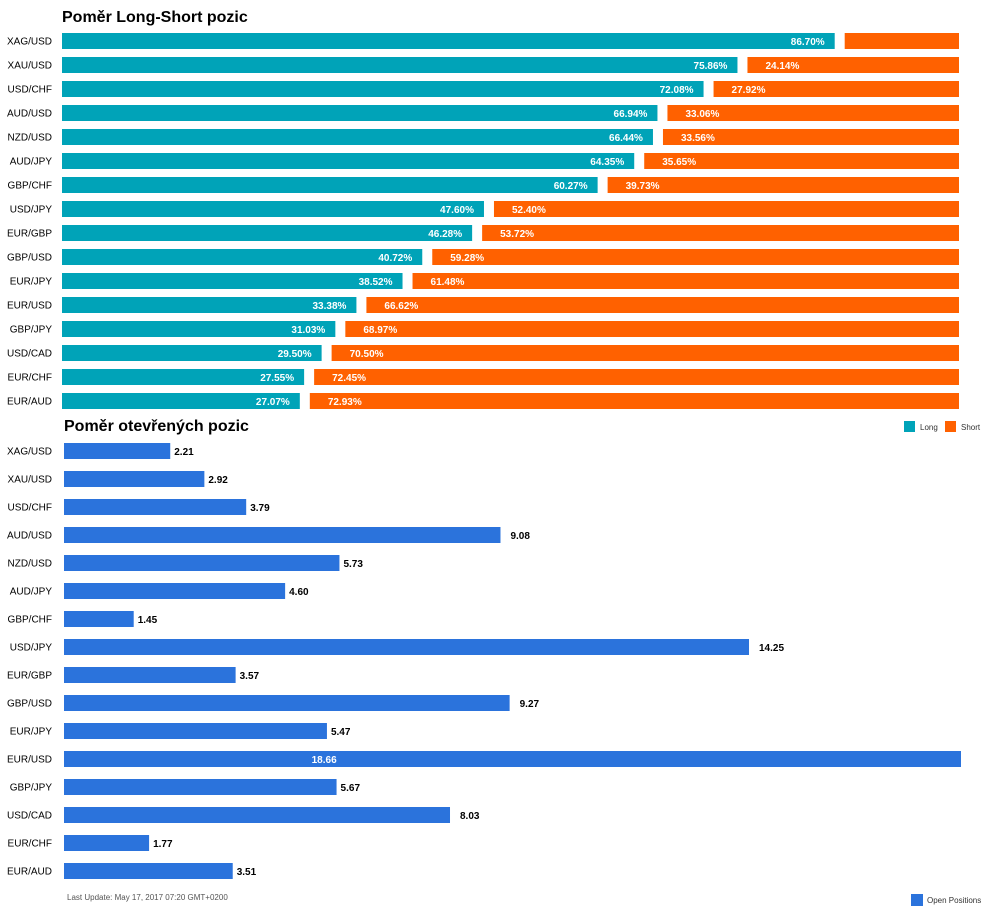  Describe the element at coordinates (31, 732) in the screenshot. I see `op-category-label: EUR/JPY` at that location.